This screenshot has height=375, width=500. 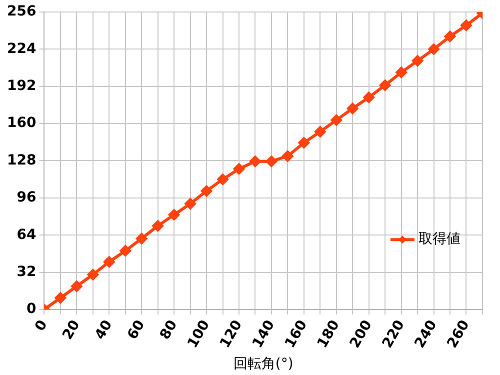 I want to click on y-tick-label: 128, so click(x=21, y=160).